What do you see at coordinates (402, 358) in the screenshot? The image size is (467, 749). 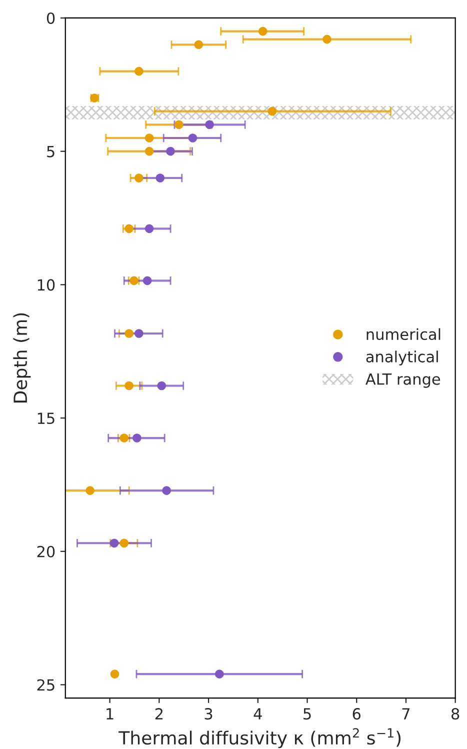 I see `legend-label: analytical` at bounding box center [402, 358].